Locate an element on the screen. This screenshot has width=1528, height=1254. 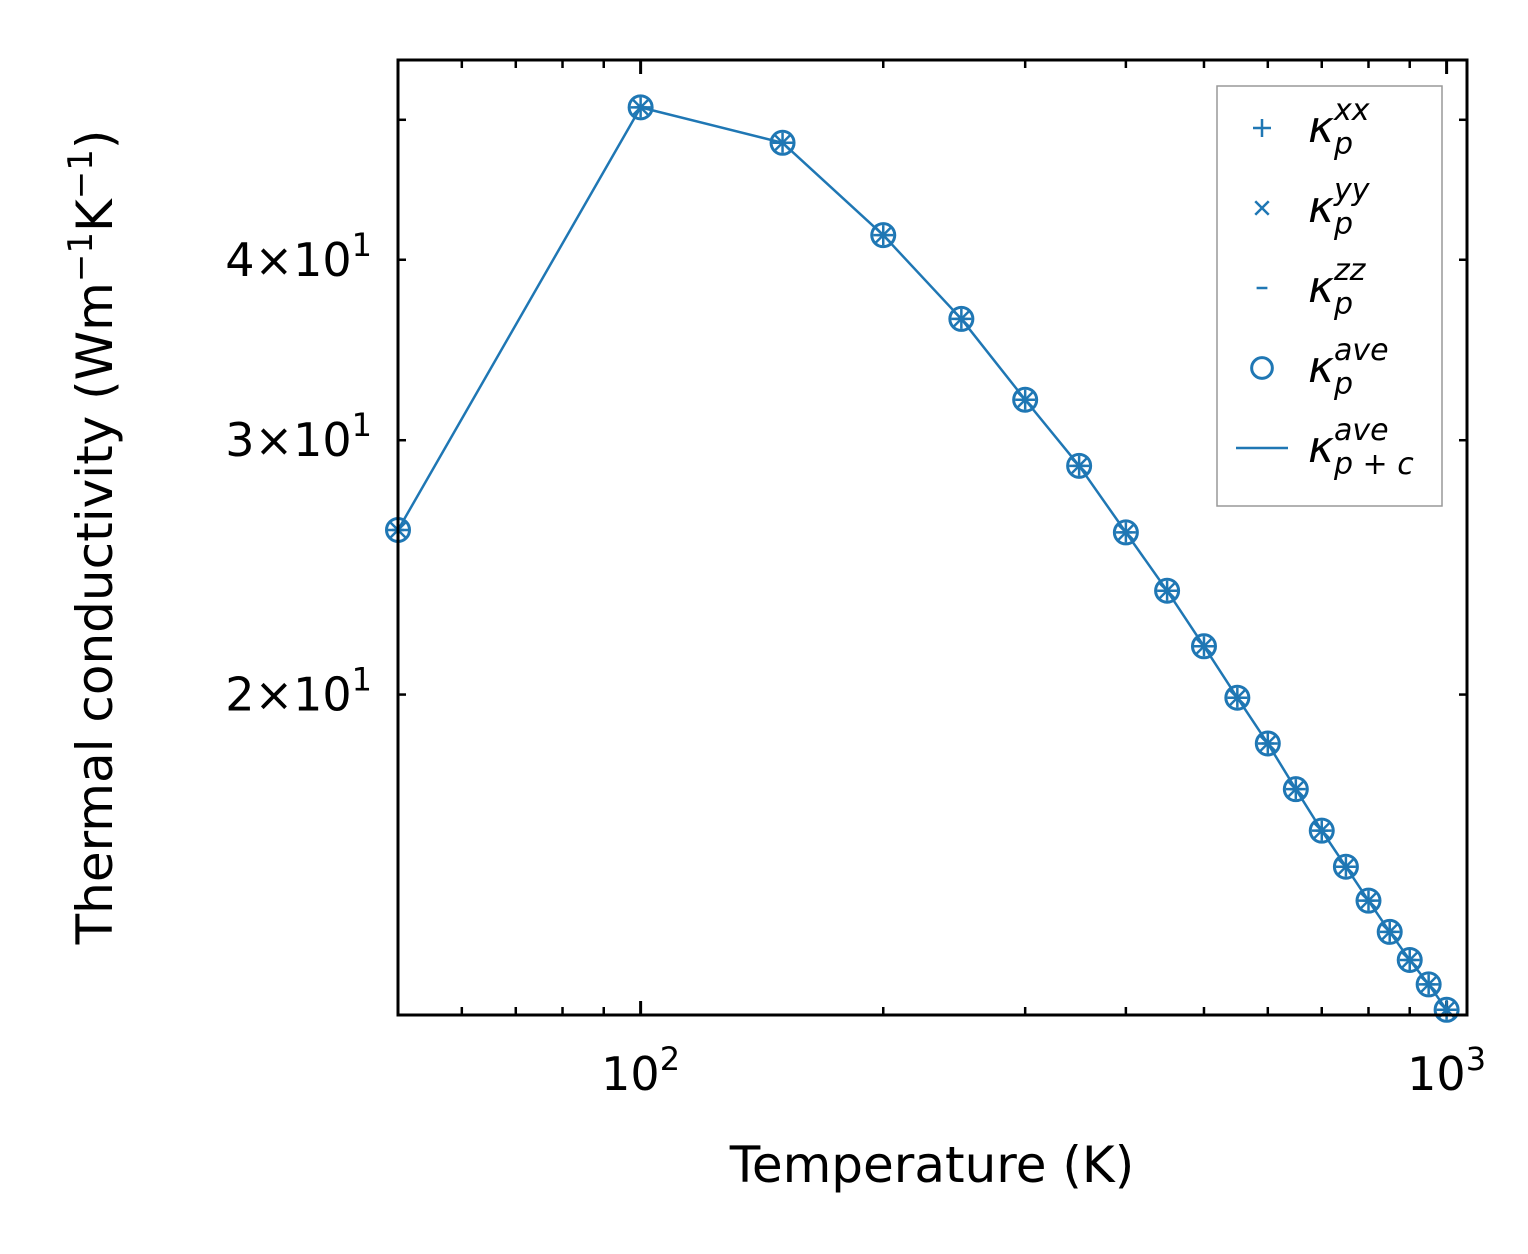
legend-label: κxx p is located at coordinates (1339, 127).